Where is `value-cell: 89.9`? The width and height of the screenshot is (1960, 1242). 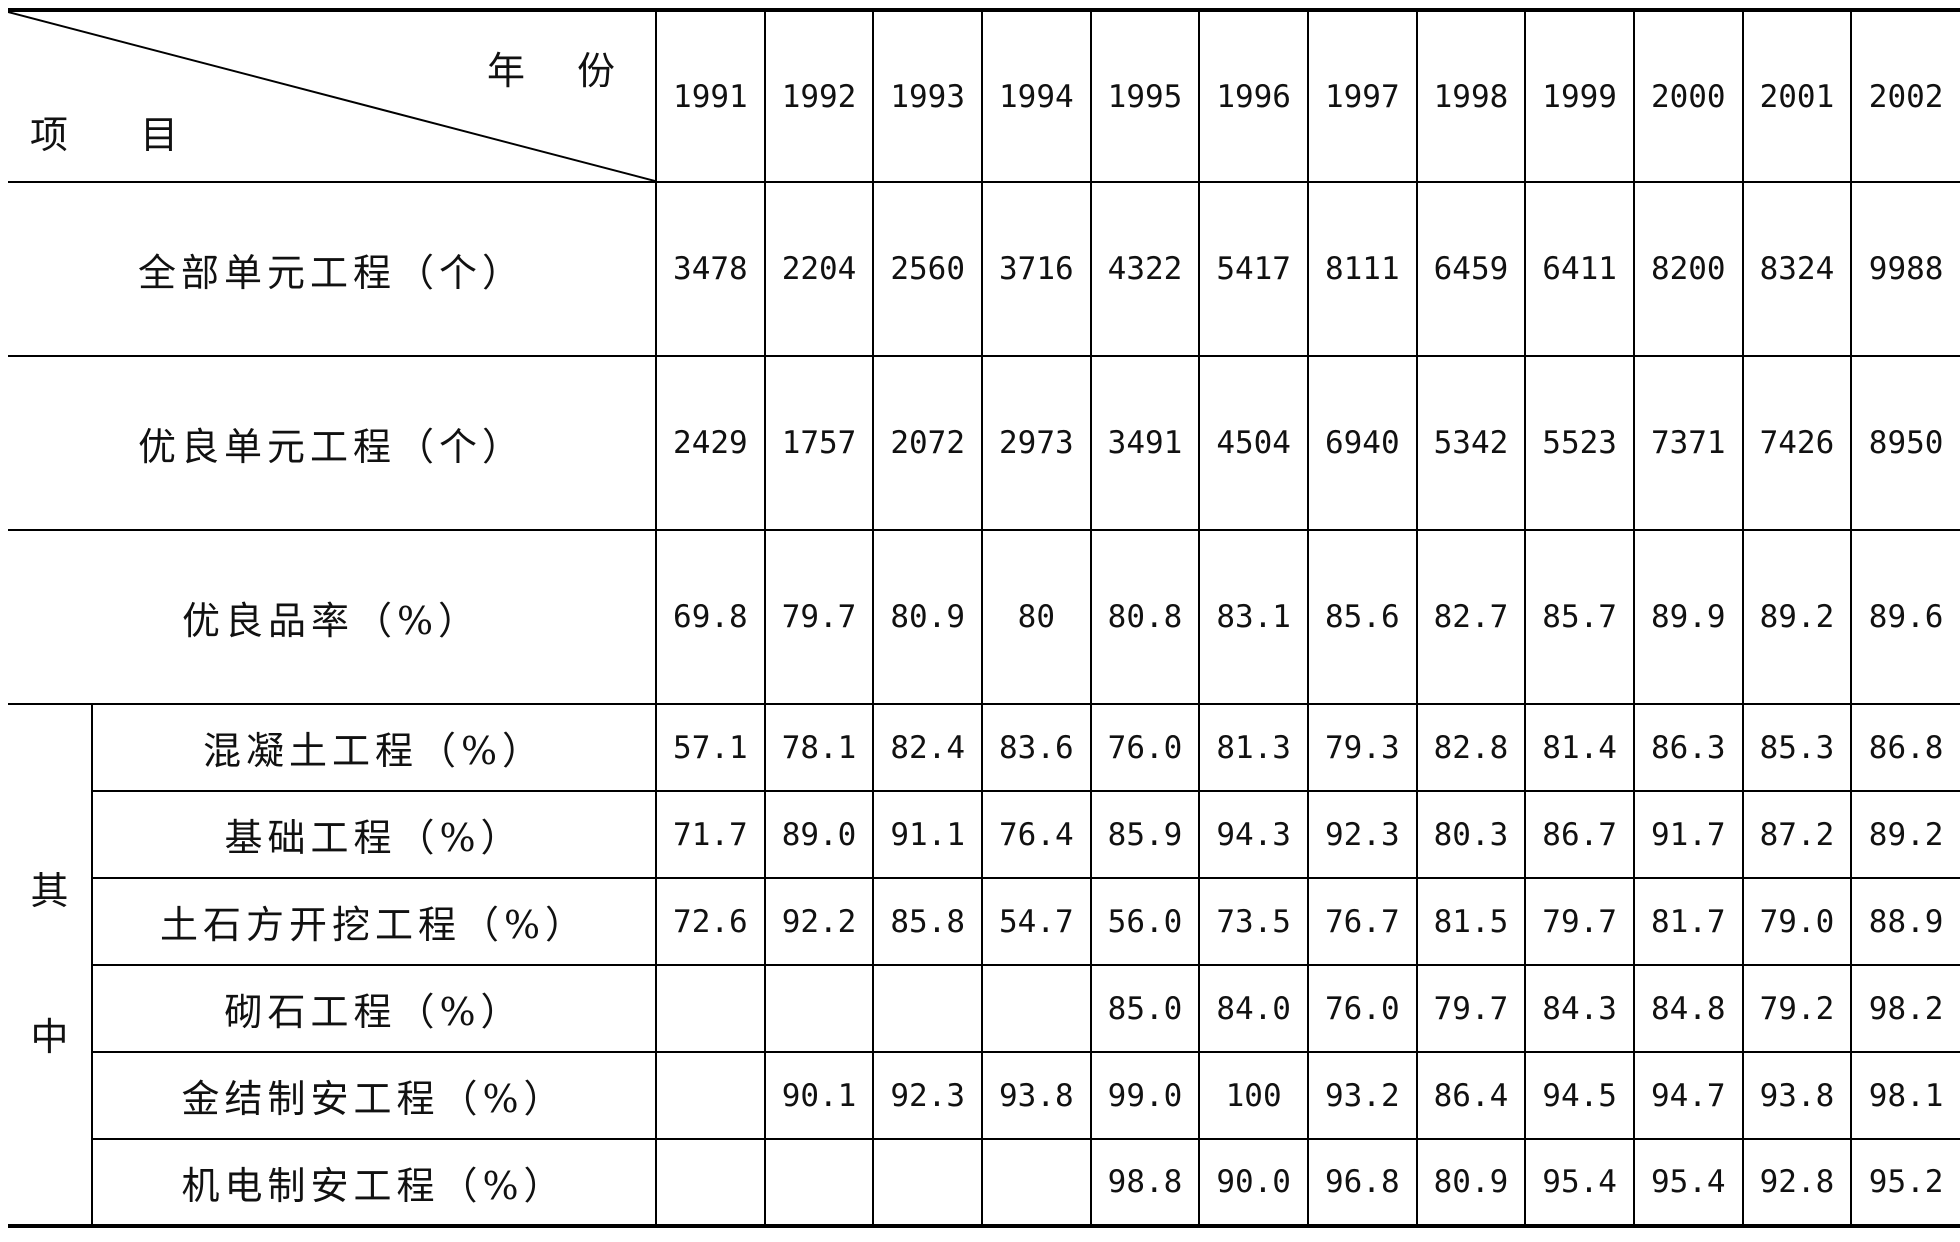 value-cell: 89.9 is located at coordinates (1688, 617).